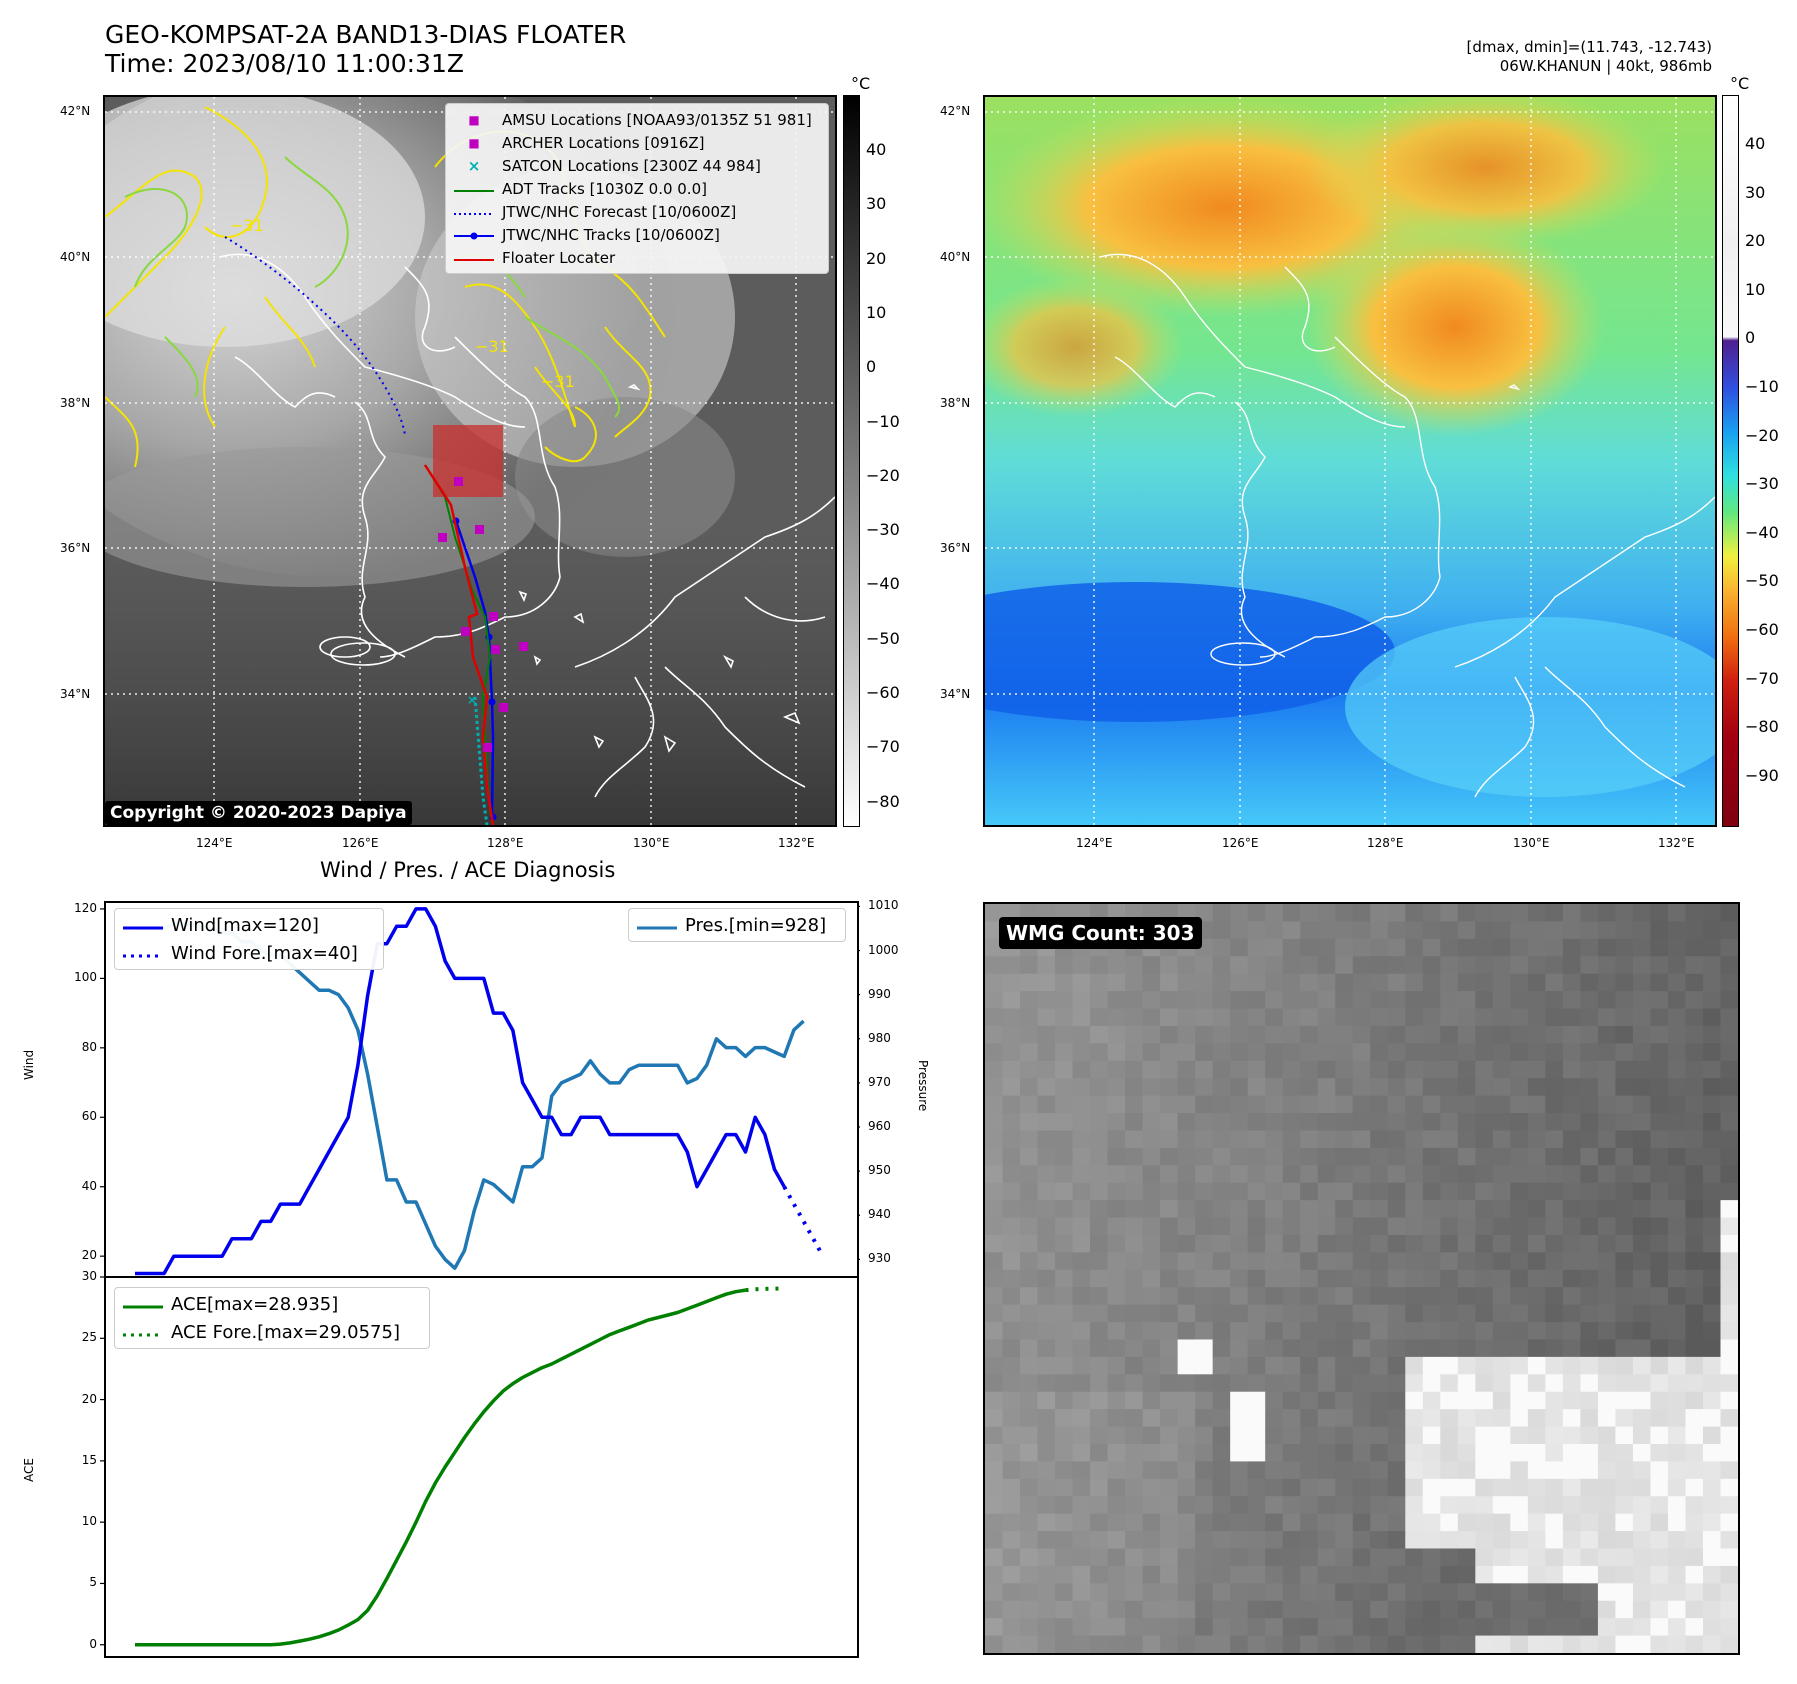  Describe the element at coordinates (89, 1116) in the screenshot. I see `axis-tick-label: 60` at that location.